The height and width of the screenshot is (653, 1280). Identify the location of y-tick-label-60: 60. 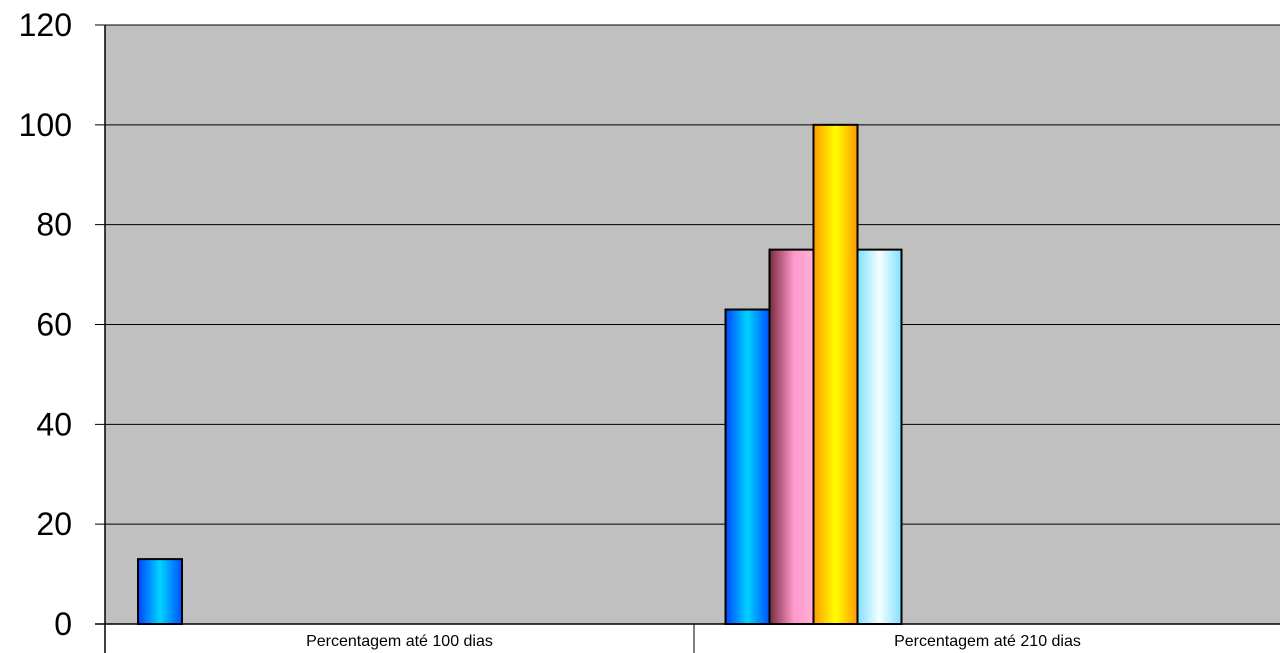
(54, 325).